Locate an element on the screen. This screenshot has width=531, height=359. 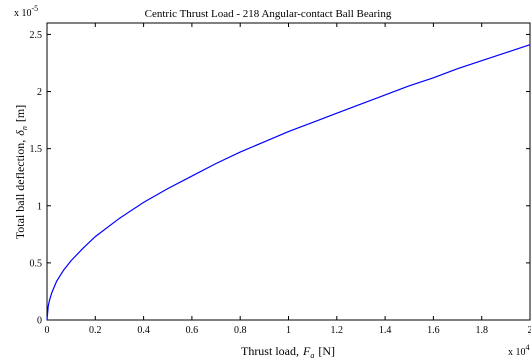
y-tick-label: 1 is located at coordinates (39, 206).